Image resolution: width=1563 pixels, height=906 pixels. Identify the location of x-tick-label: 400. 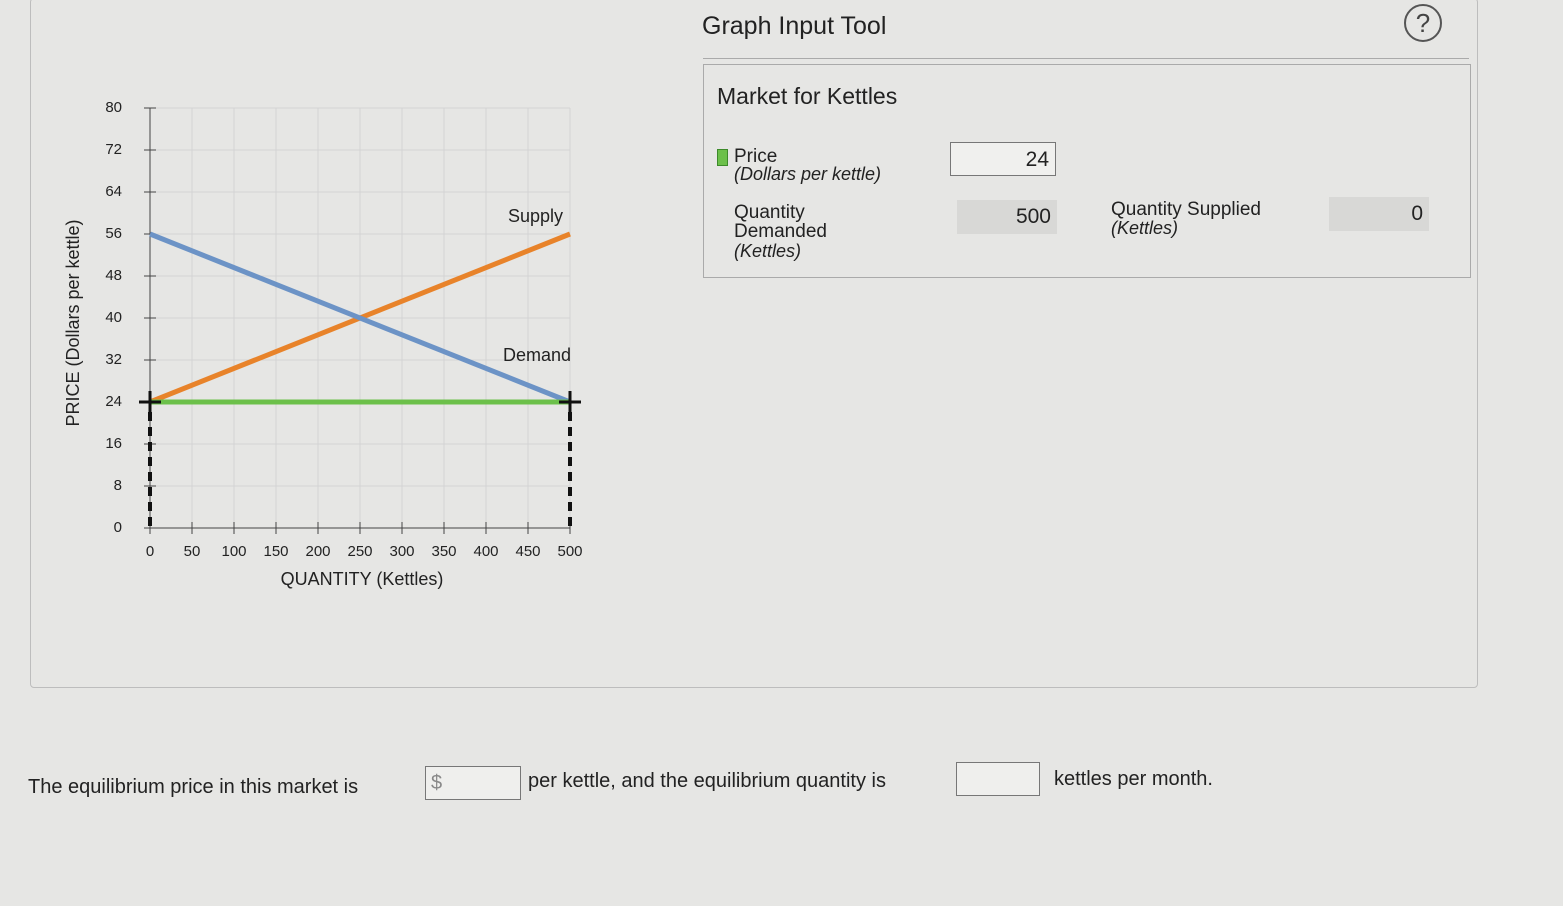
(485, 551).